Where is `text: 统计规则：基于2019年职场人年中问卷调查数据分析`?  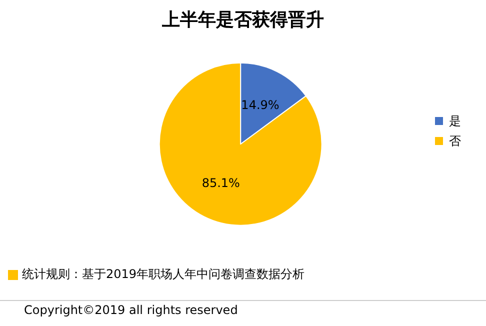
text: 统计规则：基于2019年职场人年中问卷调查数据分析 is located at coordinates (163, 274).